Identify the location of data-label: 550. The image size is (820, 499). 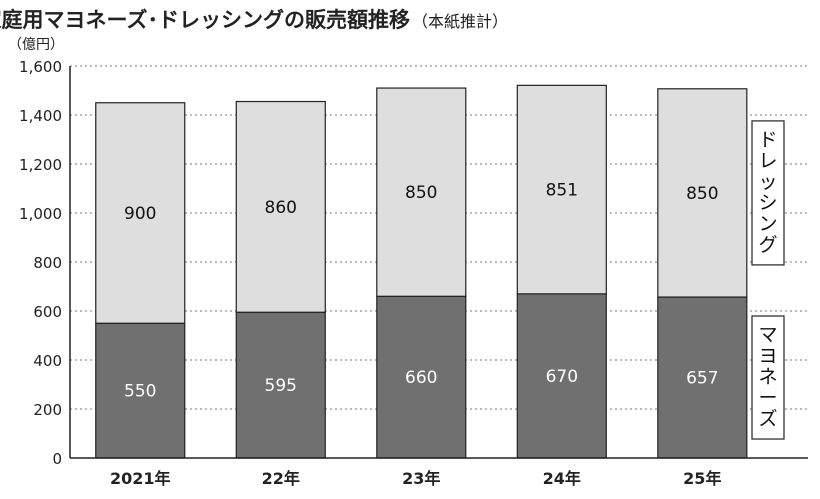
(140, 392).